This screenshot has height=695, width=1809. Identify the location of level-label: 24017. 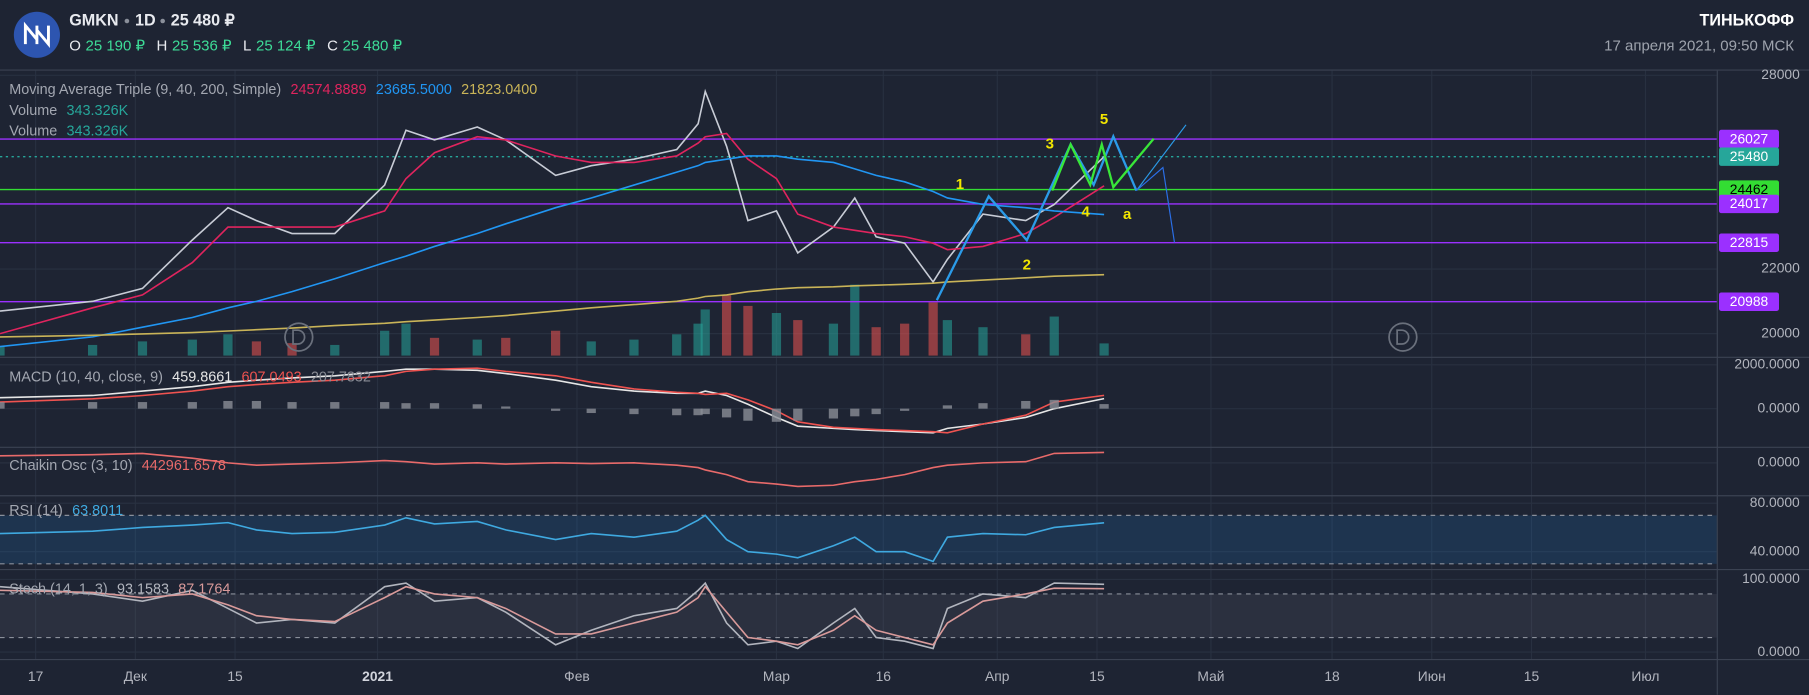
(1749, 203).